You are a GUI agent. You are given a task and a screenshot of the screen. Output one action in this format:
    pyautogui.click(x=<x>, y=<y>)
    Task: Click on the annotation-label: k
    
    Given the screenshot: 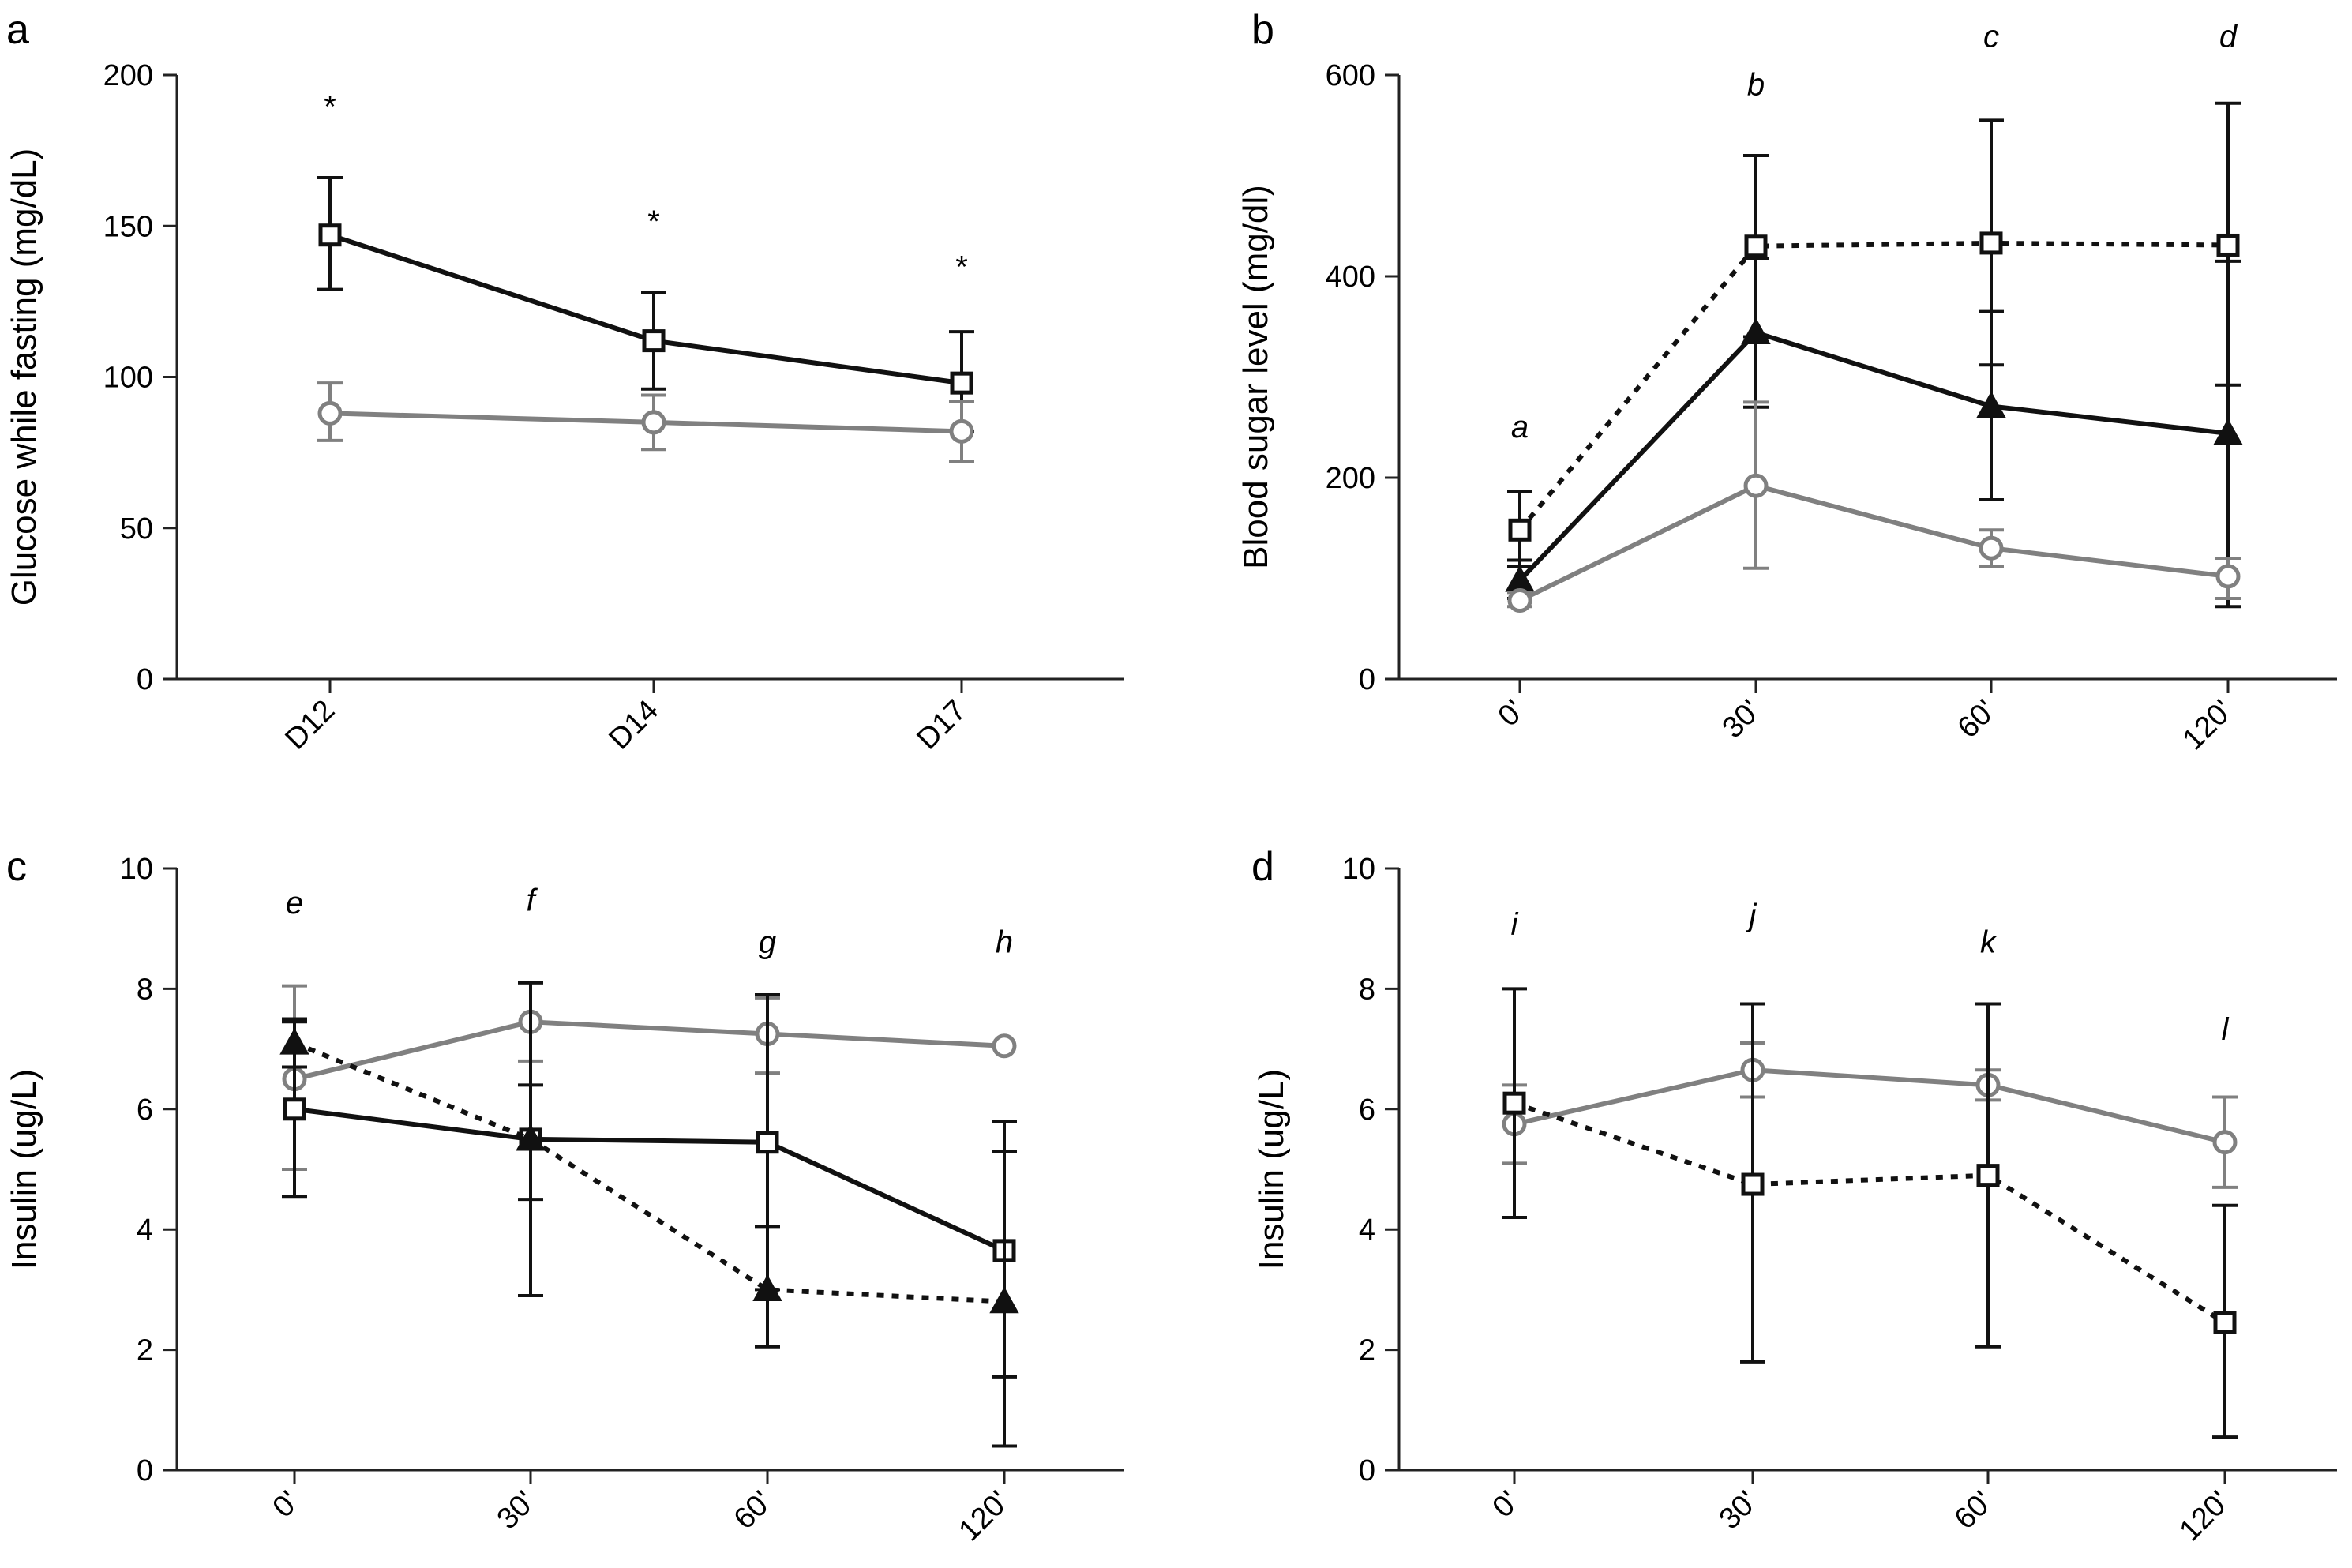 What is the action you would take?
    pyautogui.click(x=1989, y=942)
    